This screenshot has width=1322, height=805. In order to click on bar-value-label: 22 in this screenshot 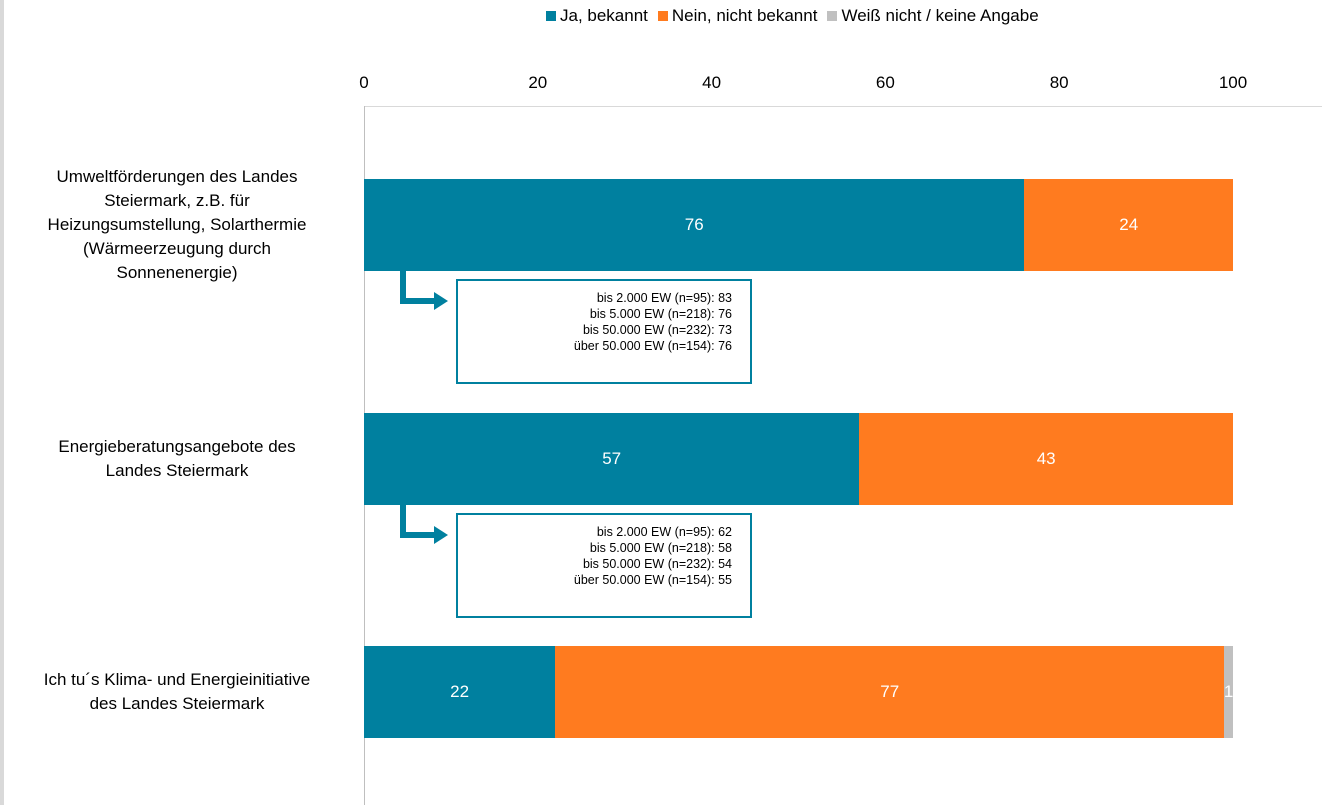, I will do `click(460, 691)`.